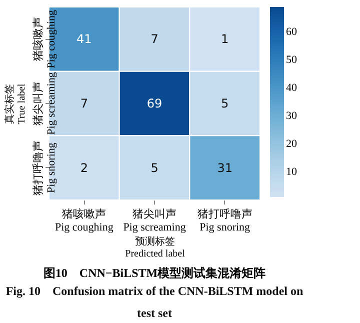  What do you see at coordinates (45, 168) in the screenshot?
I see `y-tick-label: 猪打呼噜声 Pig snoring` at bounding box center [45, 168].